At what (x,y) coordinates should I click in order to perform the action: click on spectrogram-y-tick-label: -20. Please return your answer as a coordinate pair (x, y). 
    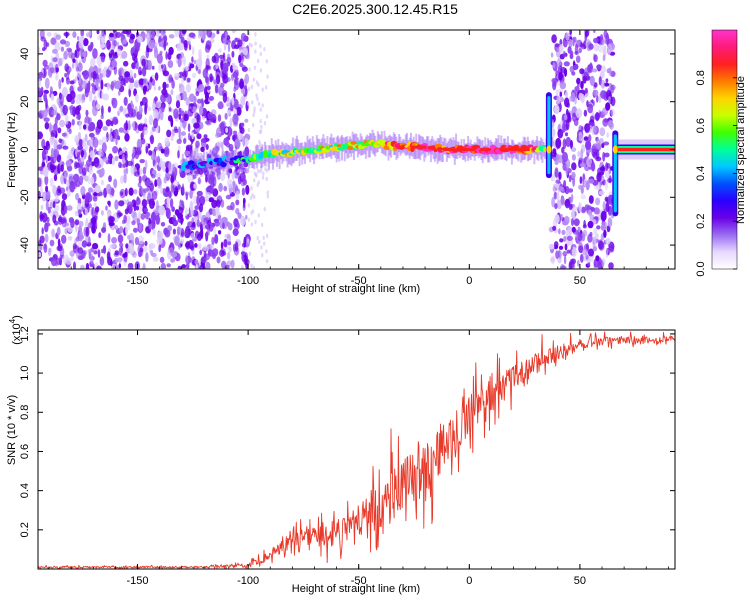
    Looking at the image, I should click on (25, 197).